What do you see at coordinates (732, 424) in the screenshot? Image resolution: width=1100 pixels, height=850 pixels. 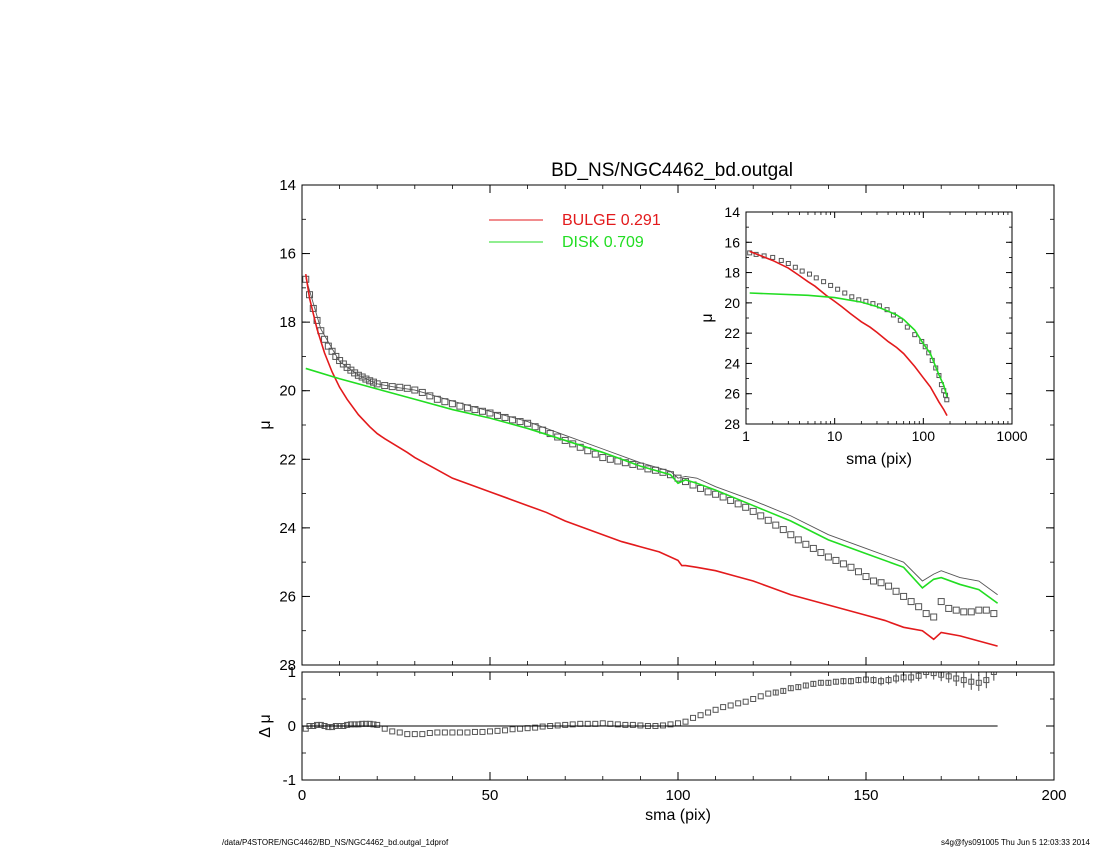 I see `inset-y-tick-label: 28` at bounding box center [732, 424].